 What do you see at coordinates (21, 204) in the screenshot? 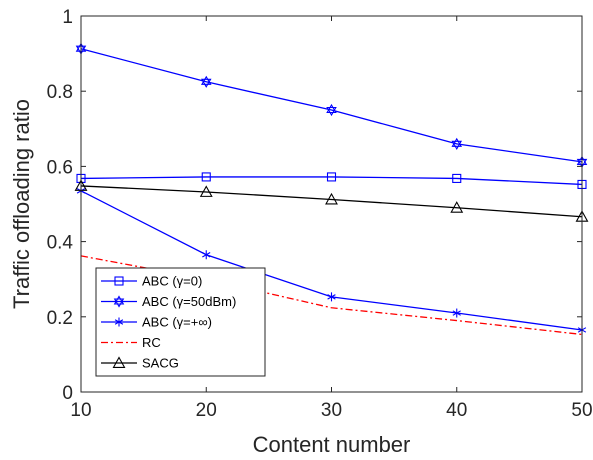
I see `y-axis-label: Traffic offloading ratio` at bounding box center [21, 204].